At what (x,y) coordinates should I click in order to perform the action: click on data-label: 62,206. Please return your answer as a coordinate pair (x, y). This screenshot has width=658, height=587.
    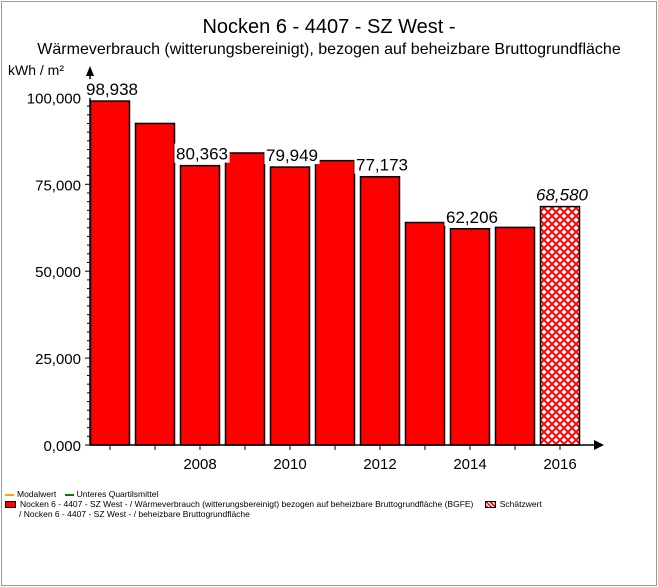
    Looking at the image, I should click on (472, 217).